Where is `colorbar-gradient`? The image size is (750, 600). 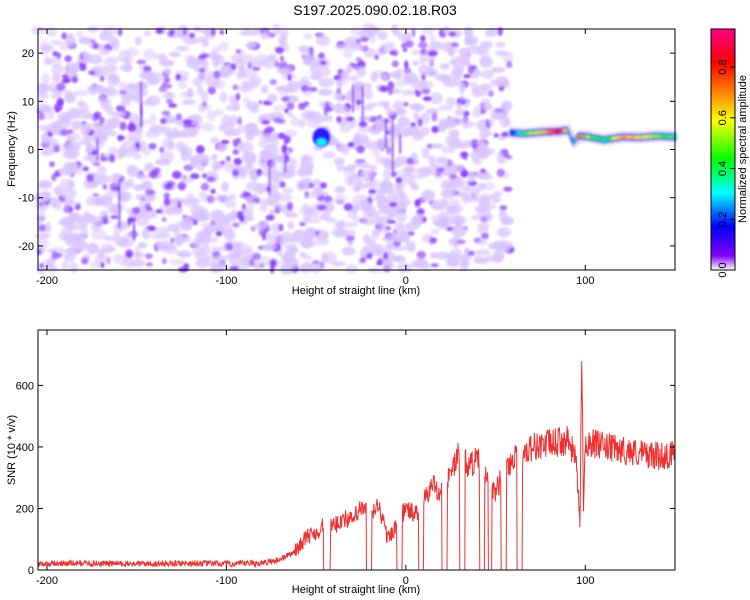
colorbar-gradient is located at coordinates (723, 149).